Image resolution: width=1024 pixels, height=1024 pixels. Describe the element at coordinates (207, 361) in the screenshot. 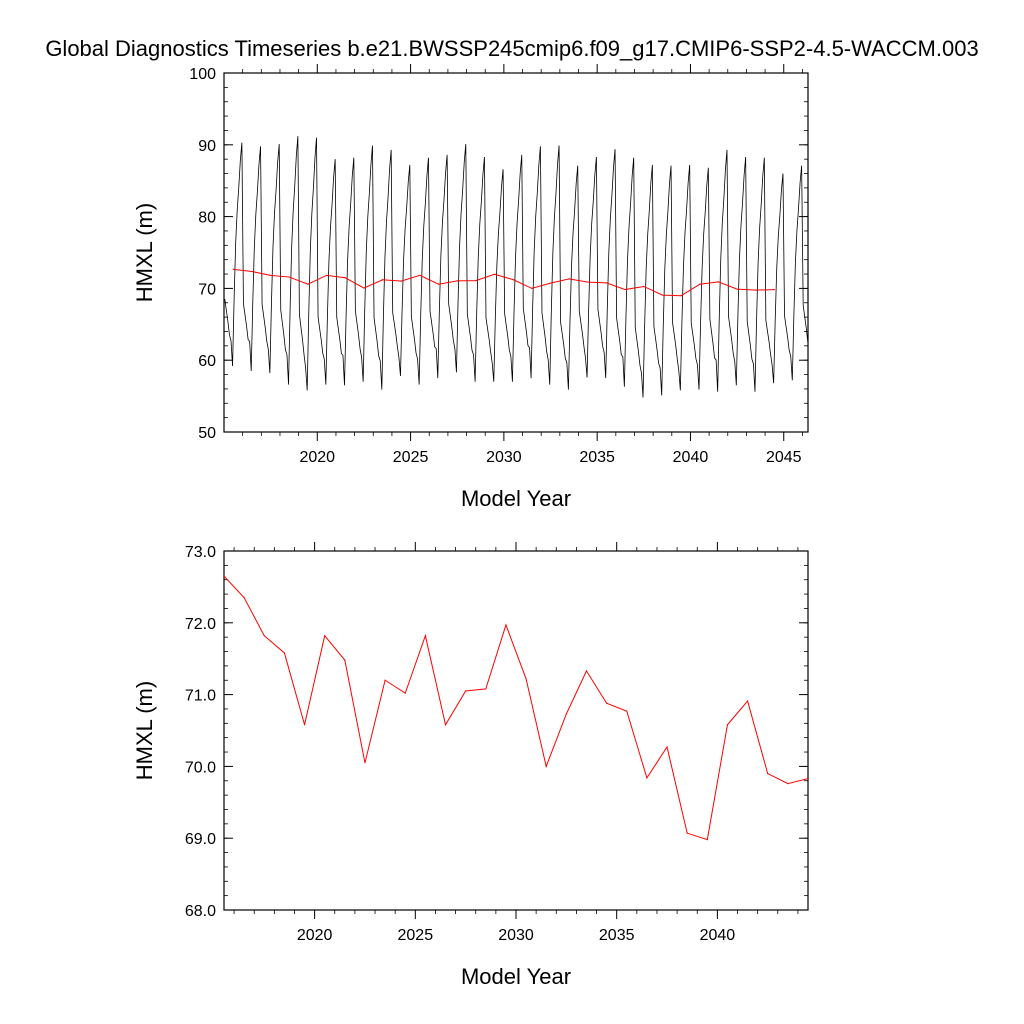

I see `top-y-tick-label: 60` at that location.